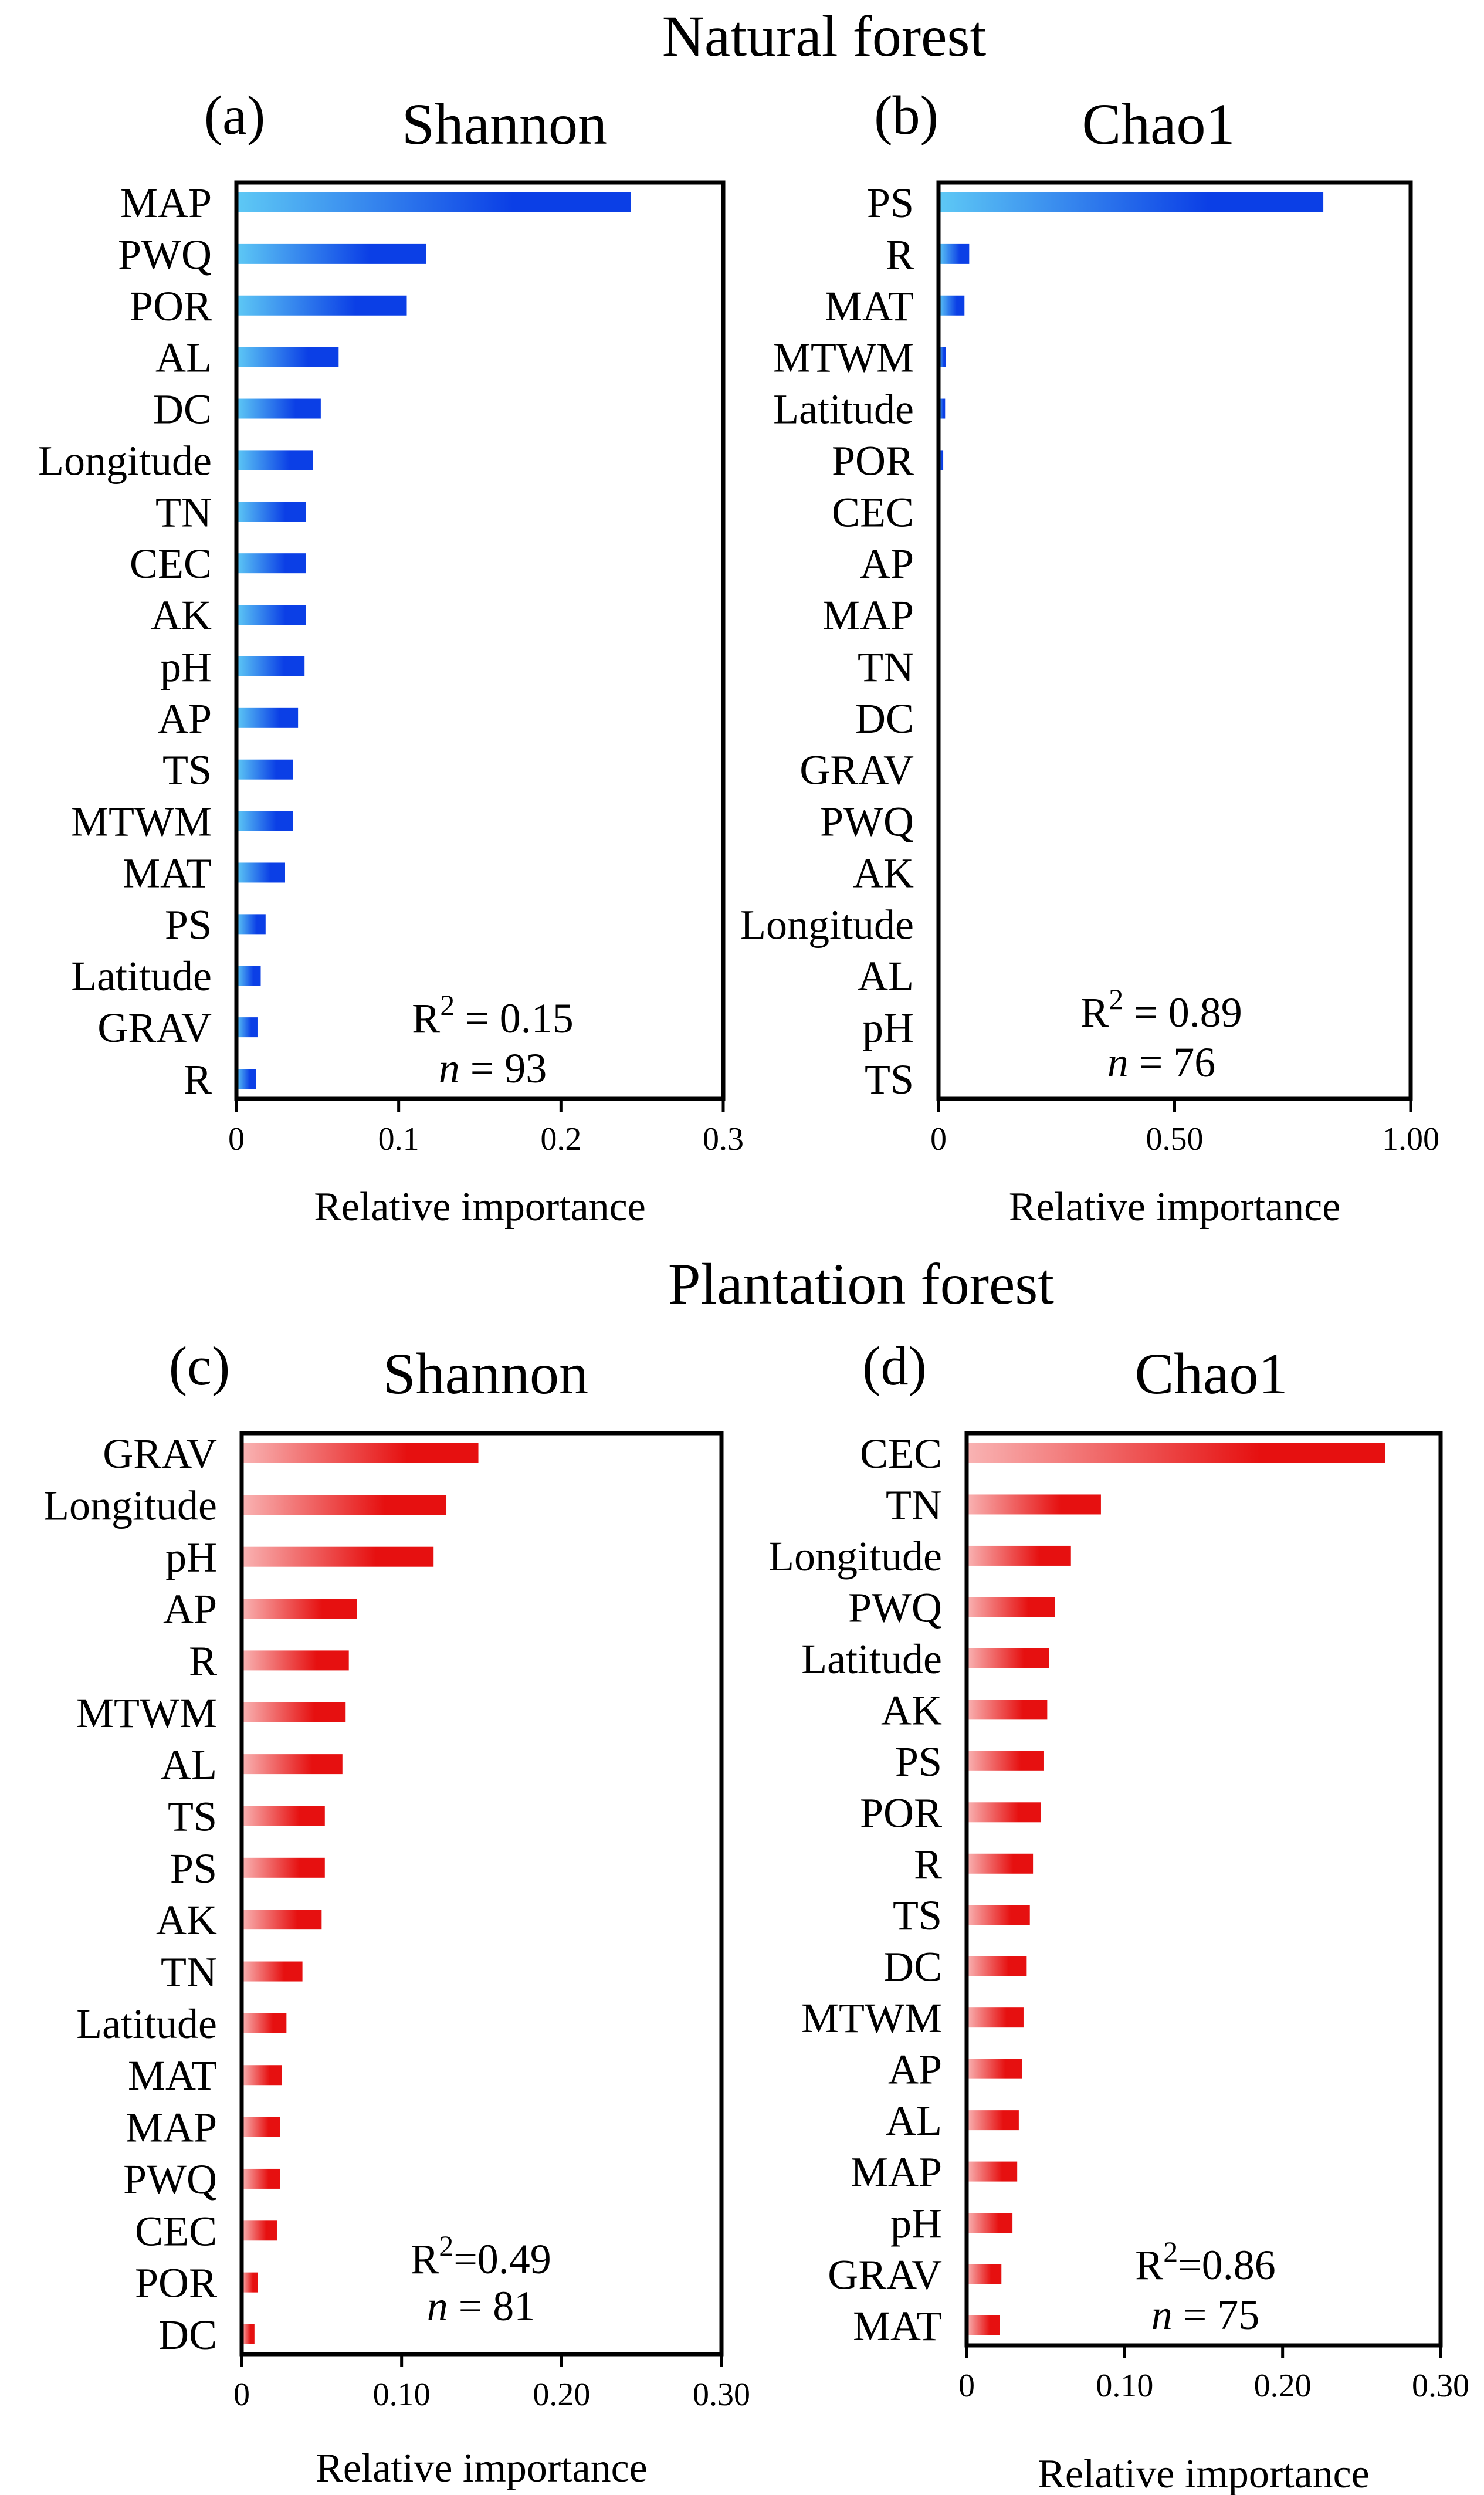 This screenshot has width=1484, height=2495. I want to click on category-label-d-5: AK, so click(911, 1710).